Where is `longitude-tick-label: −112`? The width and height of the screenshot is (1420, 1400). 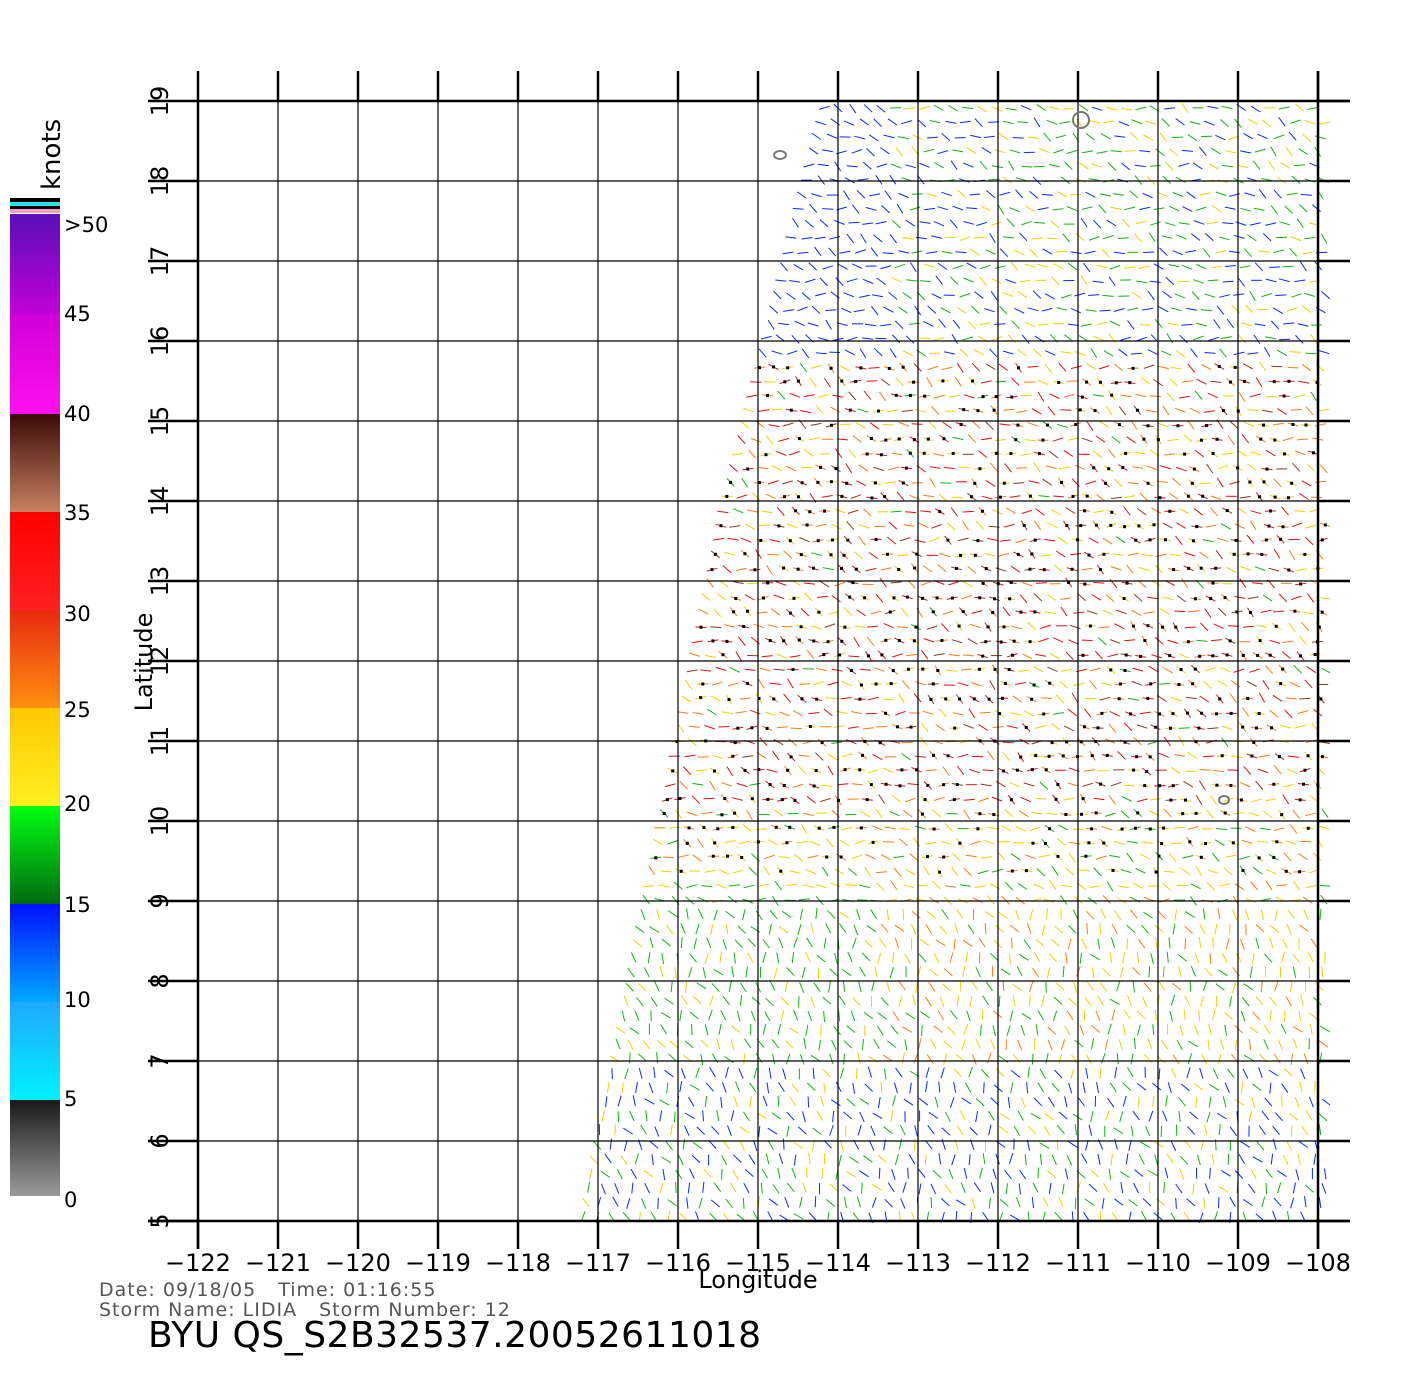
longitude-tick-label: −112 is located at coordinates (998, 1263).